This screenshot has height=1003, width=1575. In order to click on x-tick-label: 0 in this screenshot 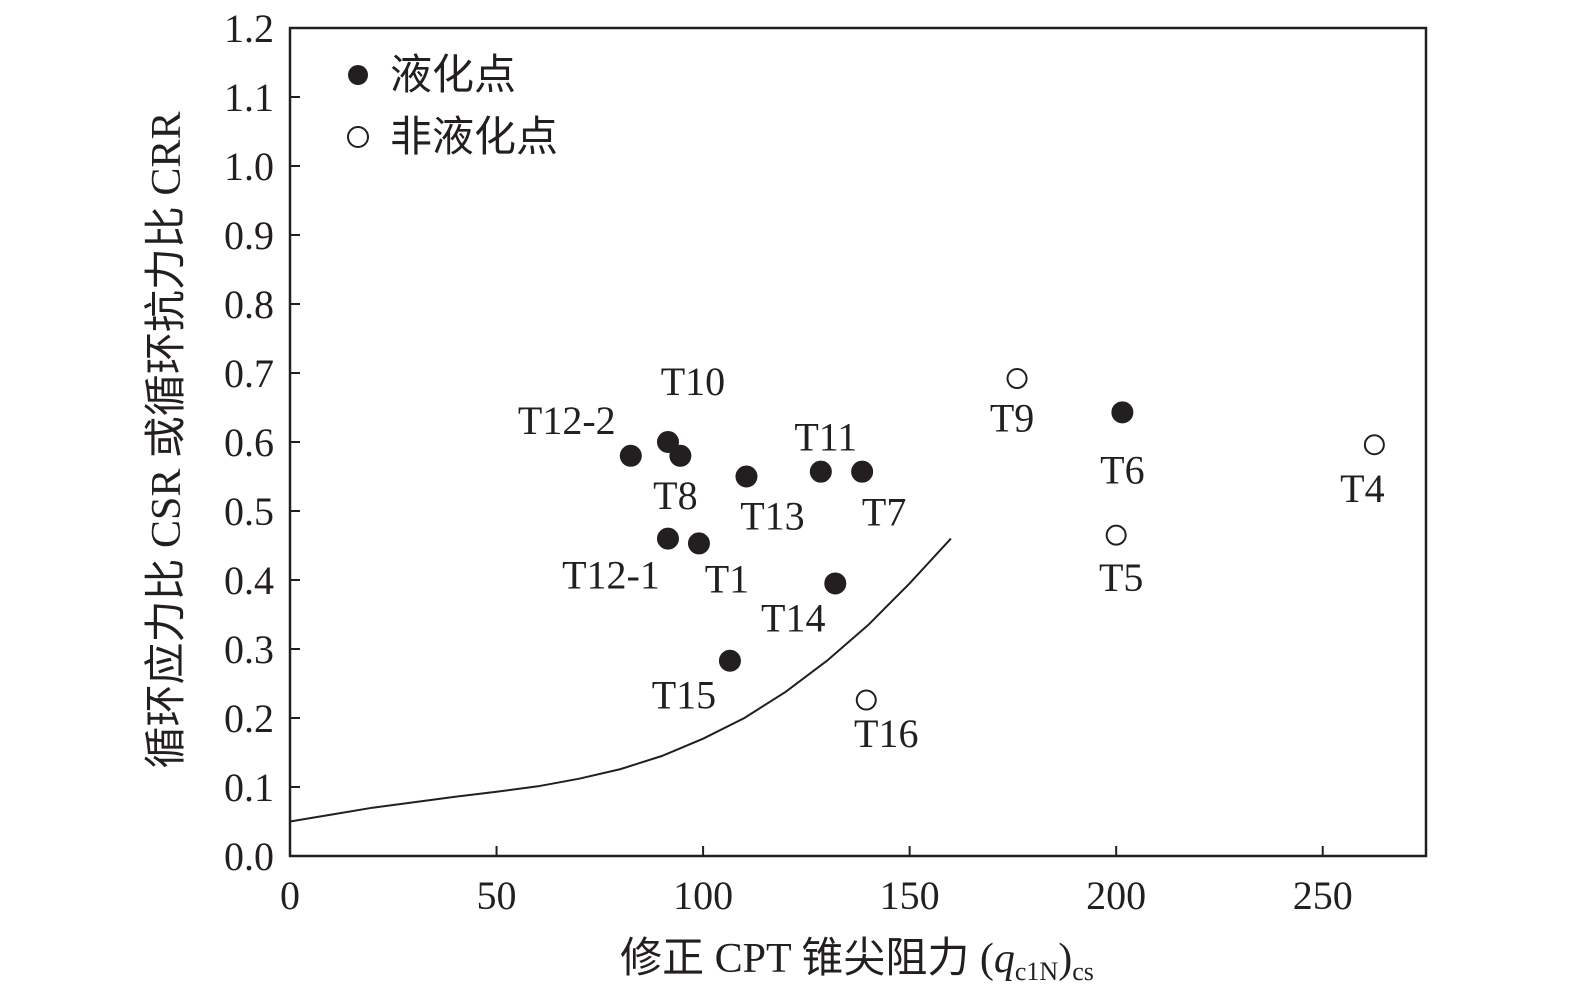, I will do `click(290, 895)`.